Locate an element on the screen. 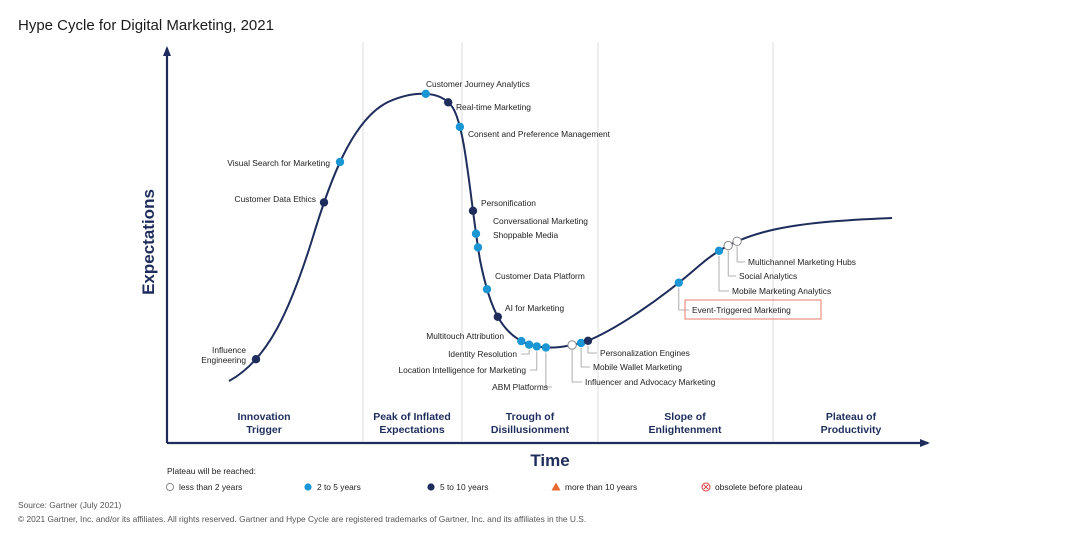  phase-label: Slope of is located at coordinates (685, 417).